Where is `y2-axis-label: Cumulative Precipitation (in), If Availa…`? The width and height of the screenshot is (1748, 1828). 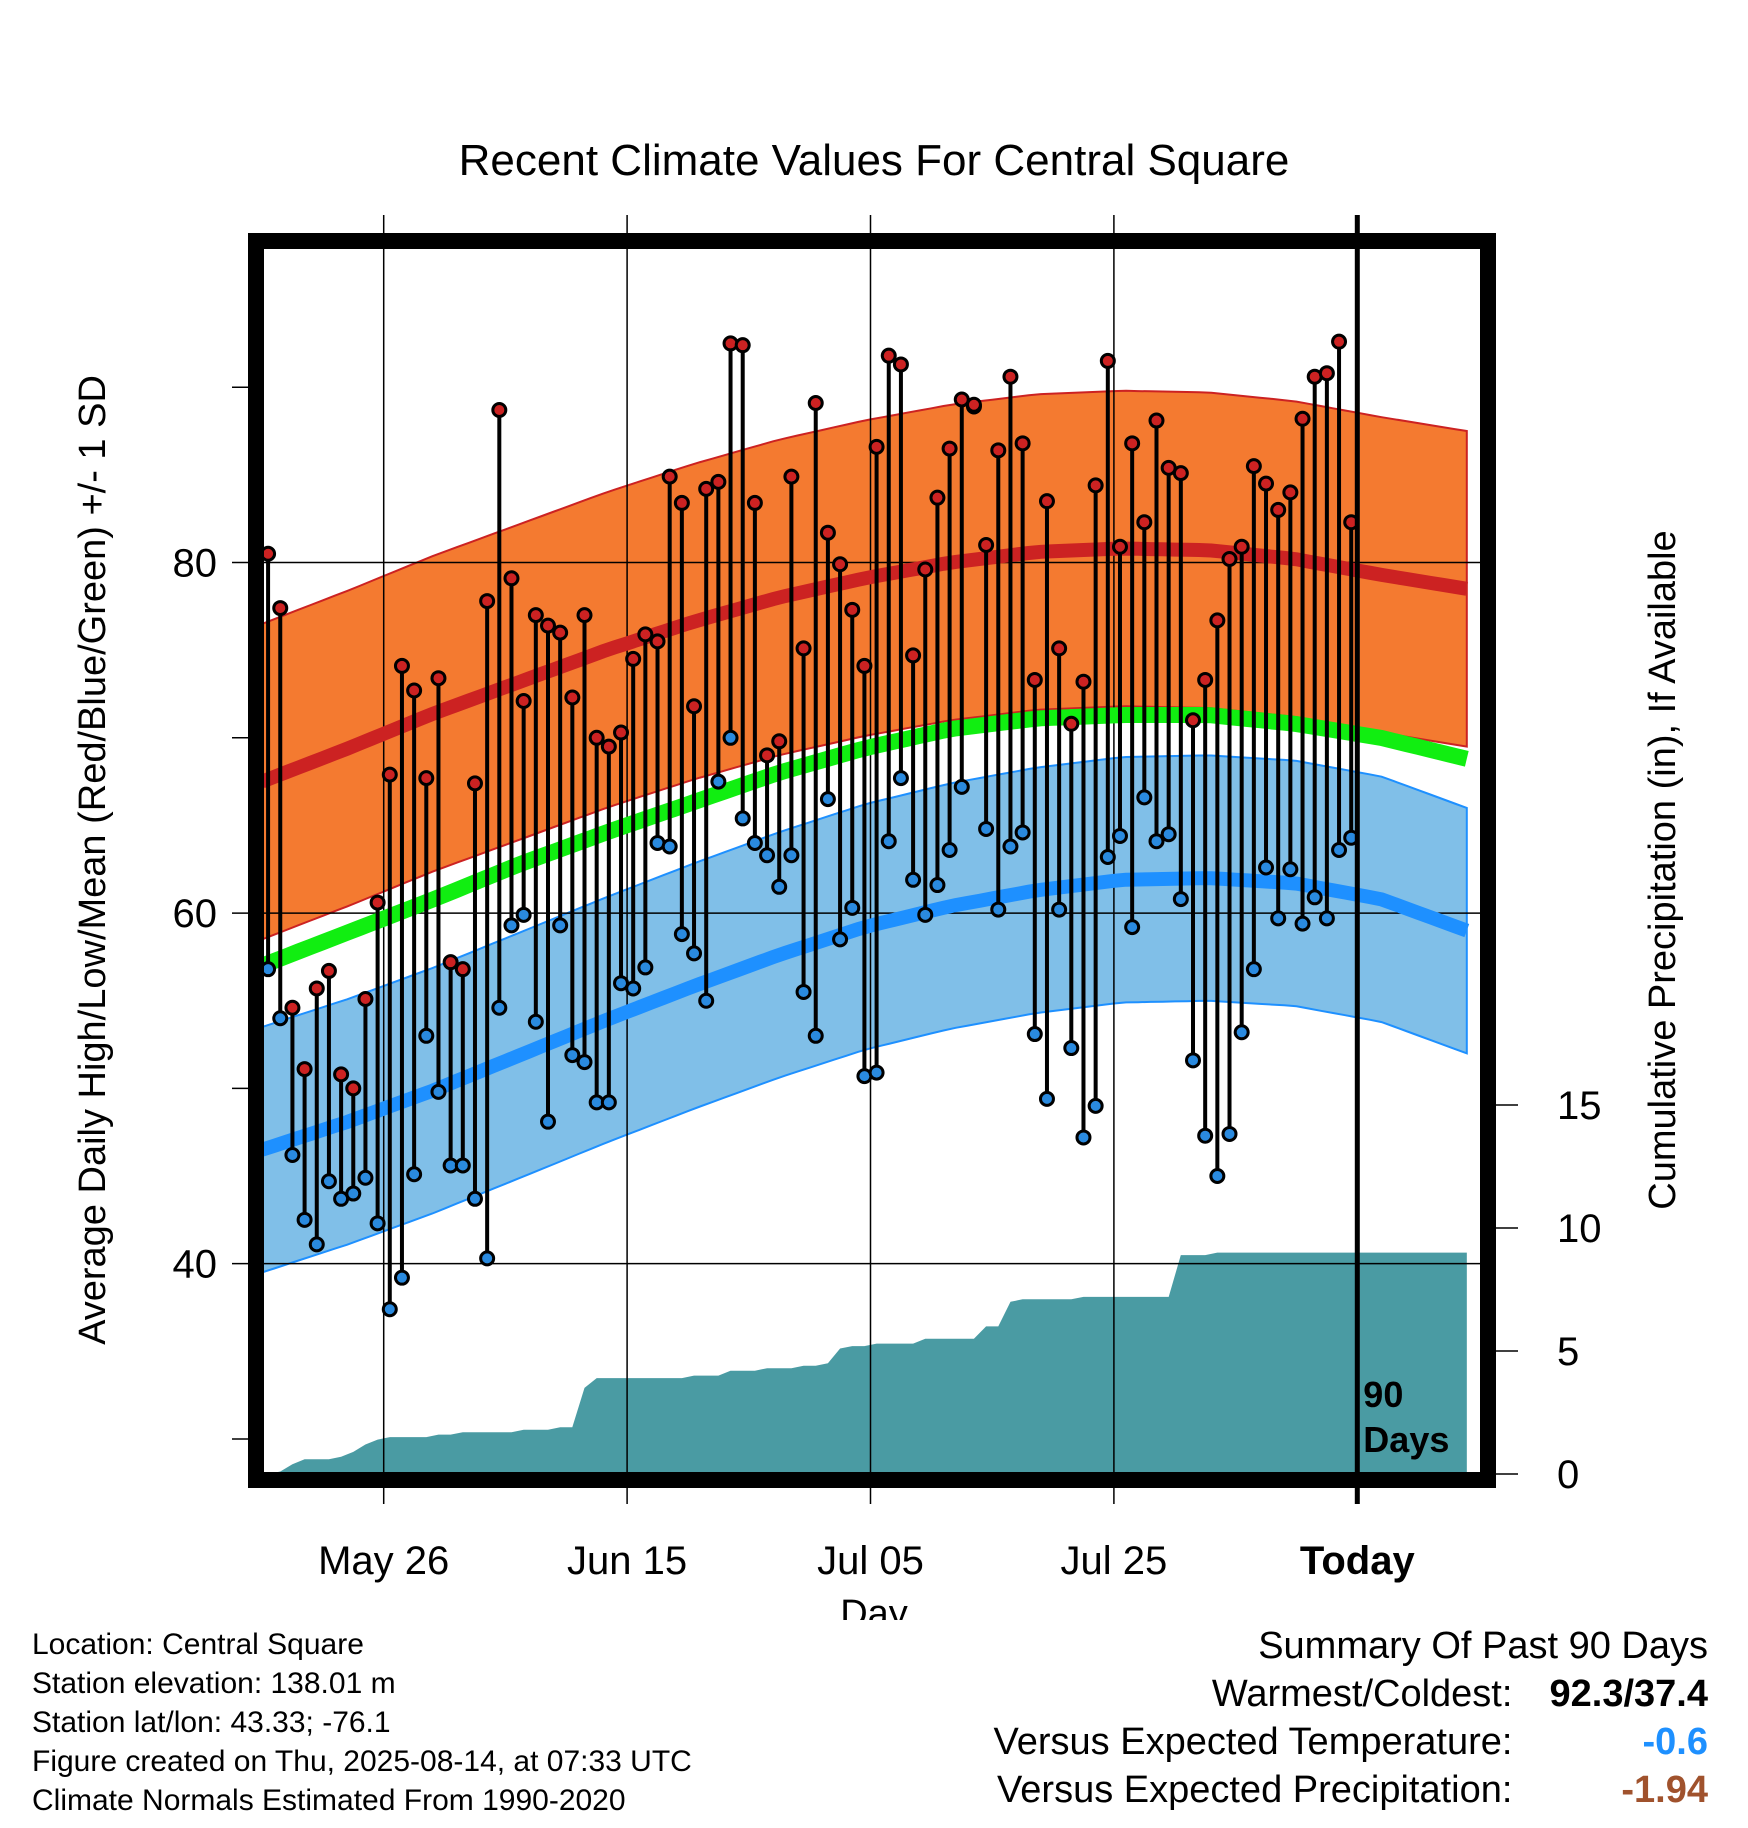 y2-axis-label: Cumulative Precipitation (in), If Availa… is located at coordinates (1663, 869).